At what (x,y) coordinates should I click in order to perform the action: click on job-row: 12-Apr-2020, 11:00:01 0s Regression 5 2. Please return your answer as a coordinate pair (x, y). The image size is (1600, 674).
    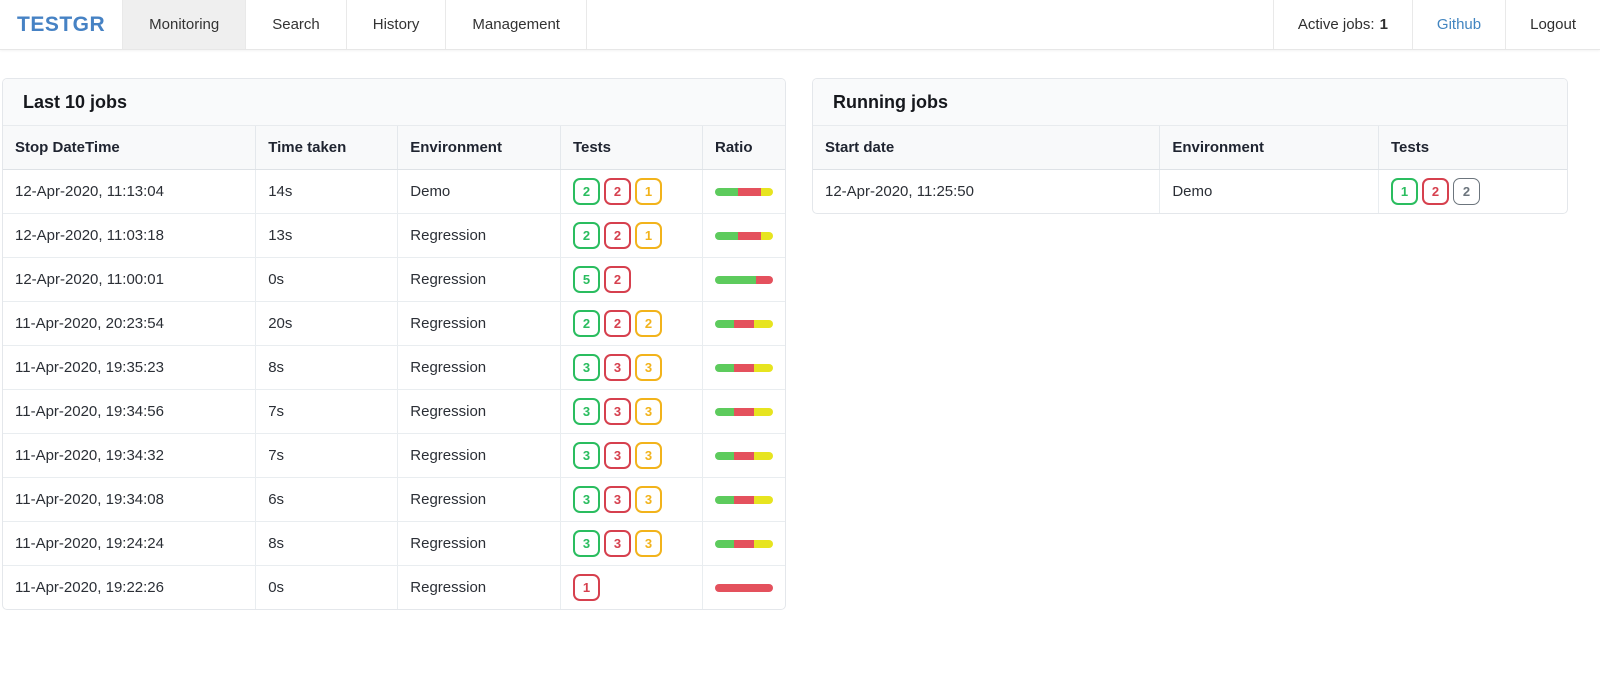
    Looking at the image, I should click on (394, 279).